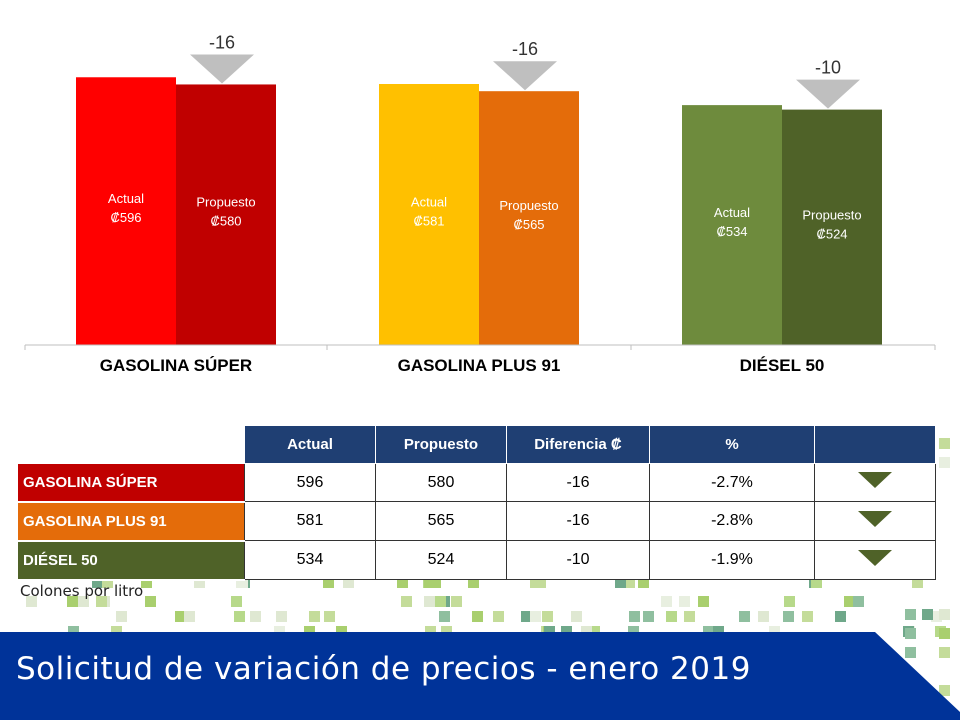  I want to click on category-label: DIÉSEL 50, so click(782, 365).